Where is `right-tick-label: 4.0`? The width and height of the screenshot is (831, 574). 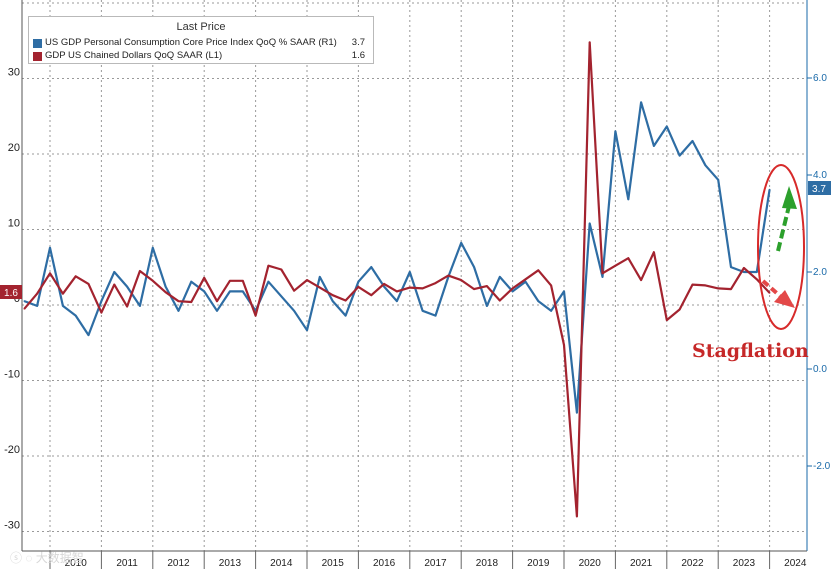
right-tick-label: 4.0 is located at coordinates (820, 175).